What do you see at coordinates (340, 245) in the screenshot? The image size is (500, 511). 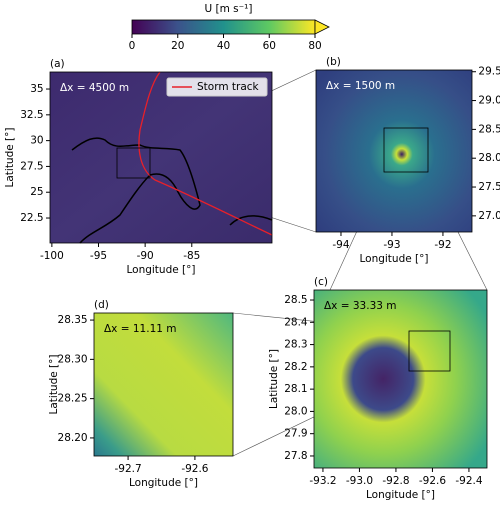 I see `x-tick-label: -94` at bounding box center [340, 245].